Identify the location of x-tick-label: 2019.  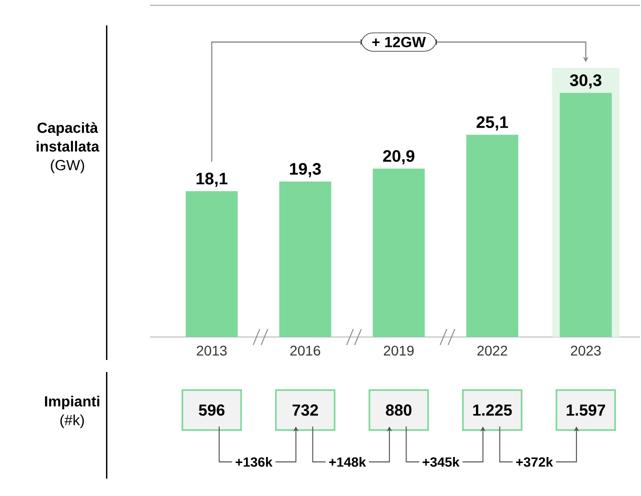
(399, 351).